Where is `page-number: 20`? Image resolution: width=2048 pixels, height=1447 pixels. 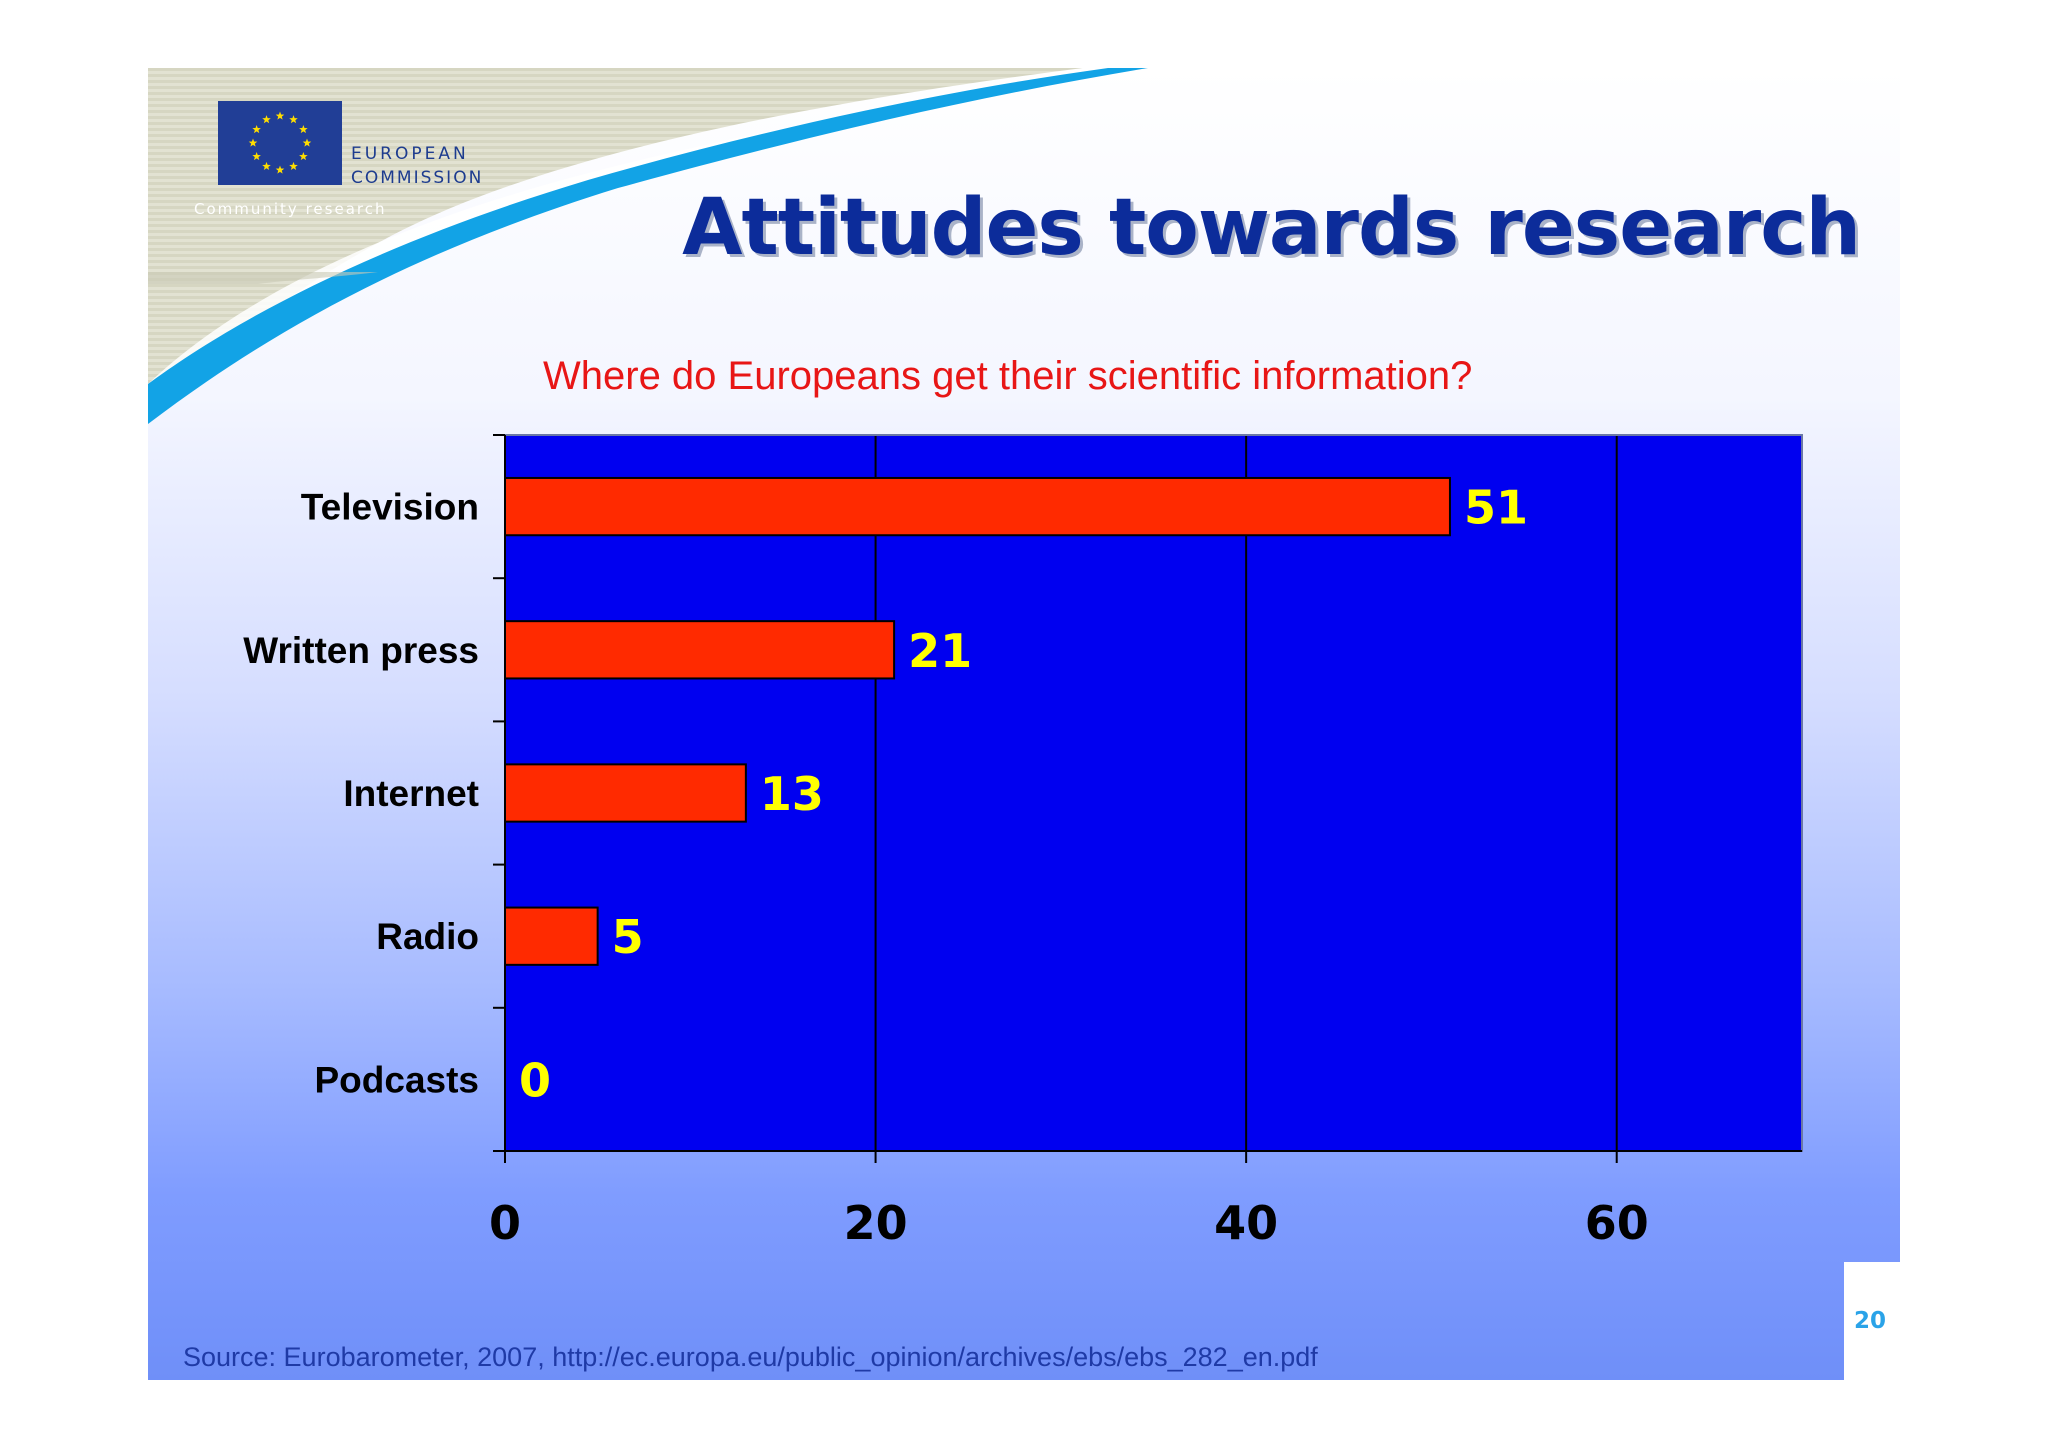 page-number: 20 is located at coordinates (1870, 1321).